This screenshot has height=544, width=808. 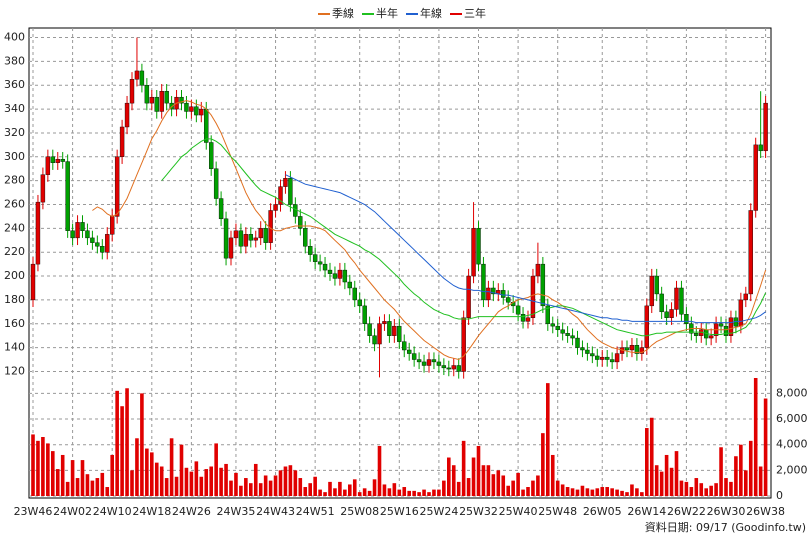 I want to click on x-tick-label: 23W46, so click(x=33, y=511).